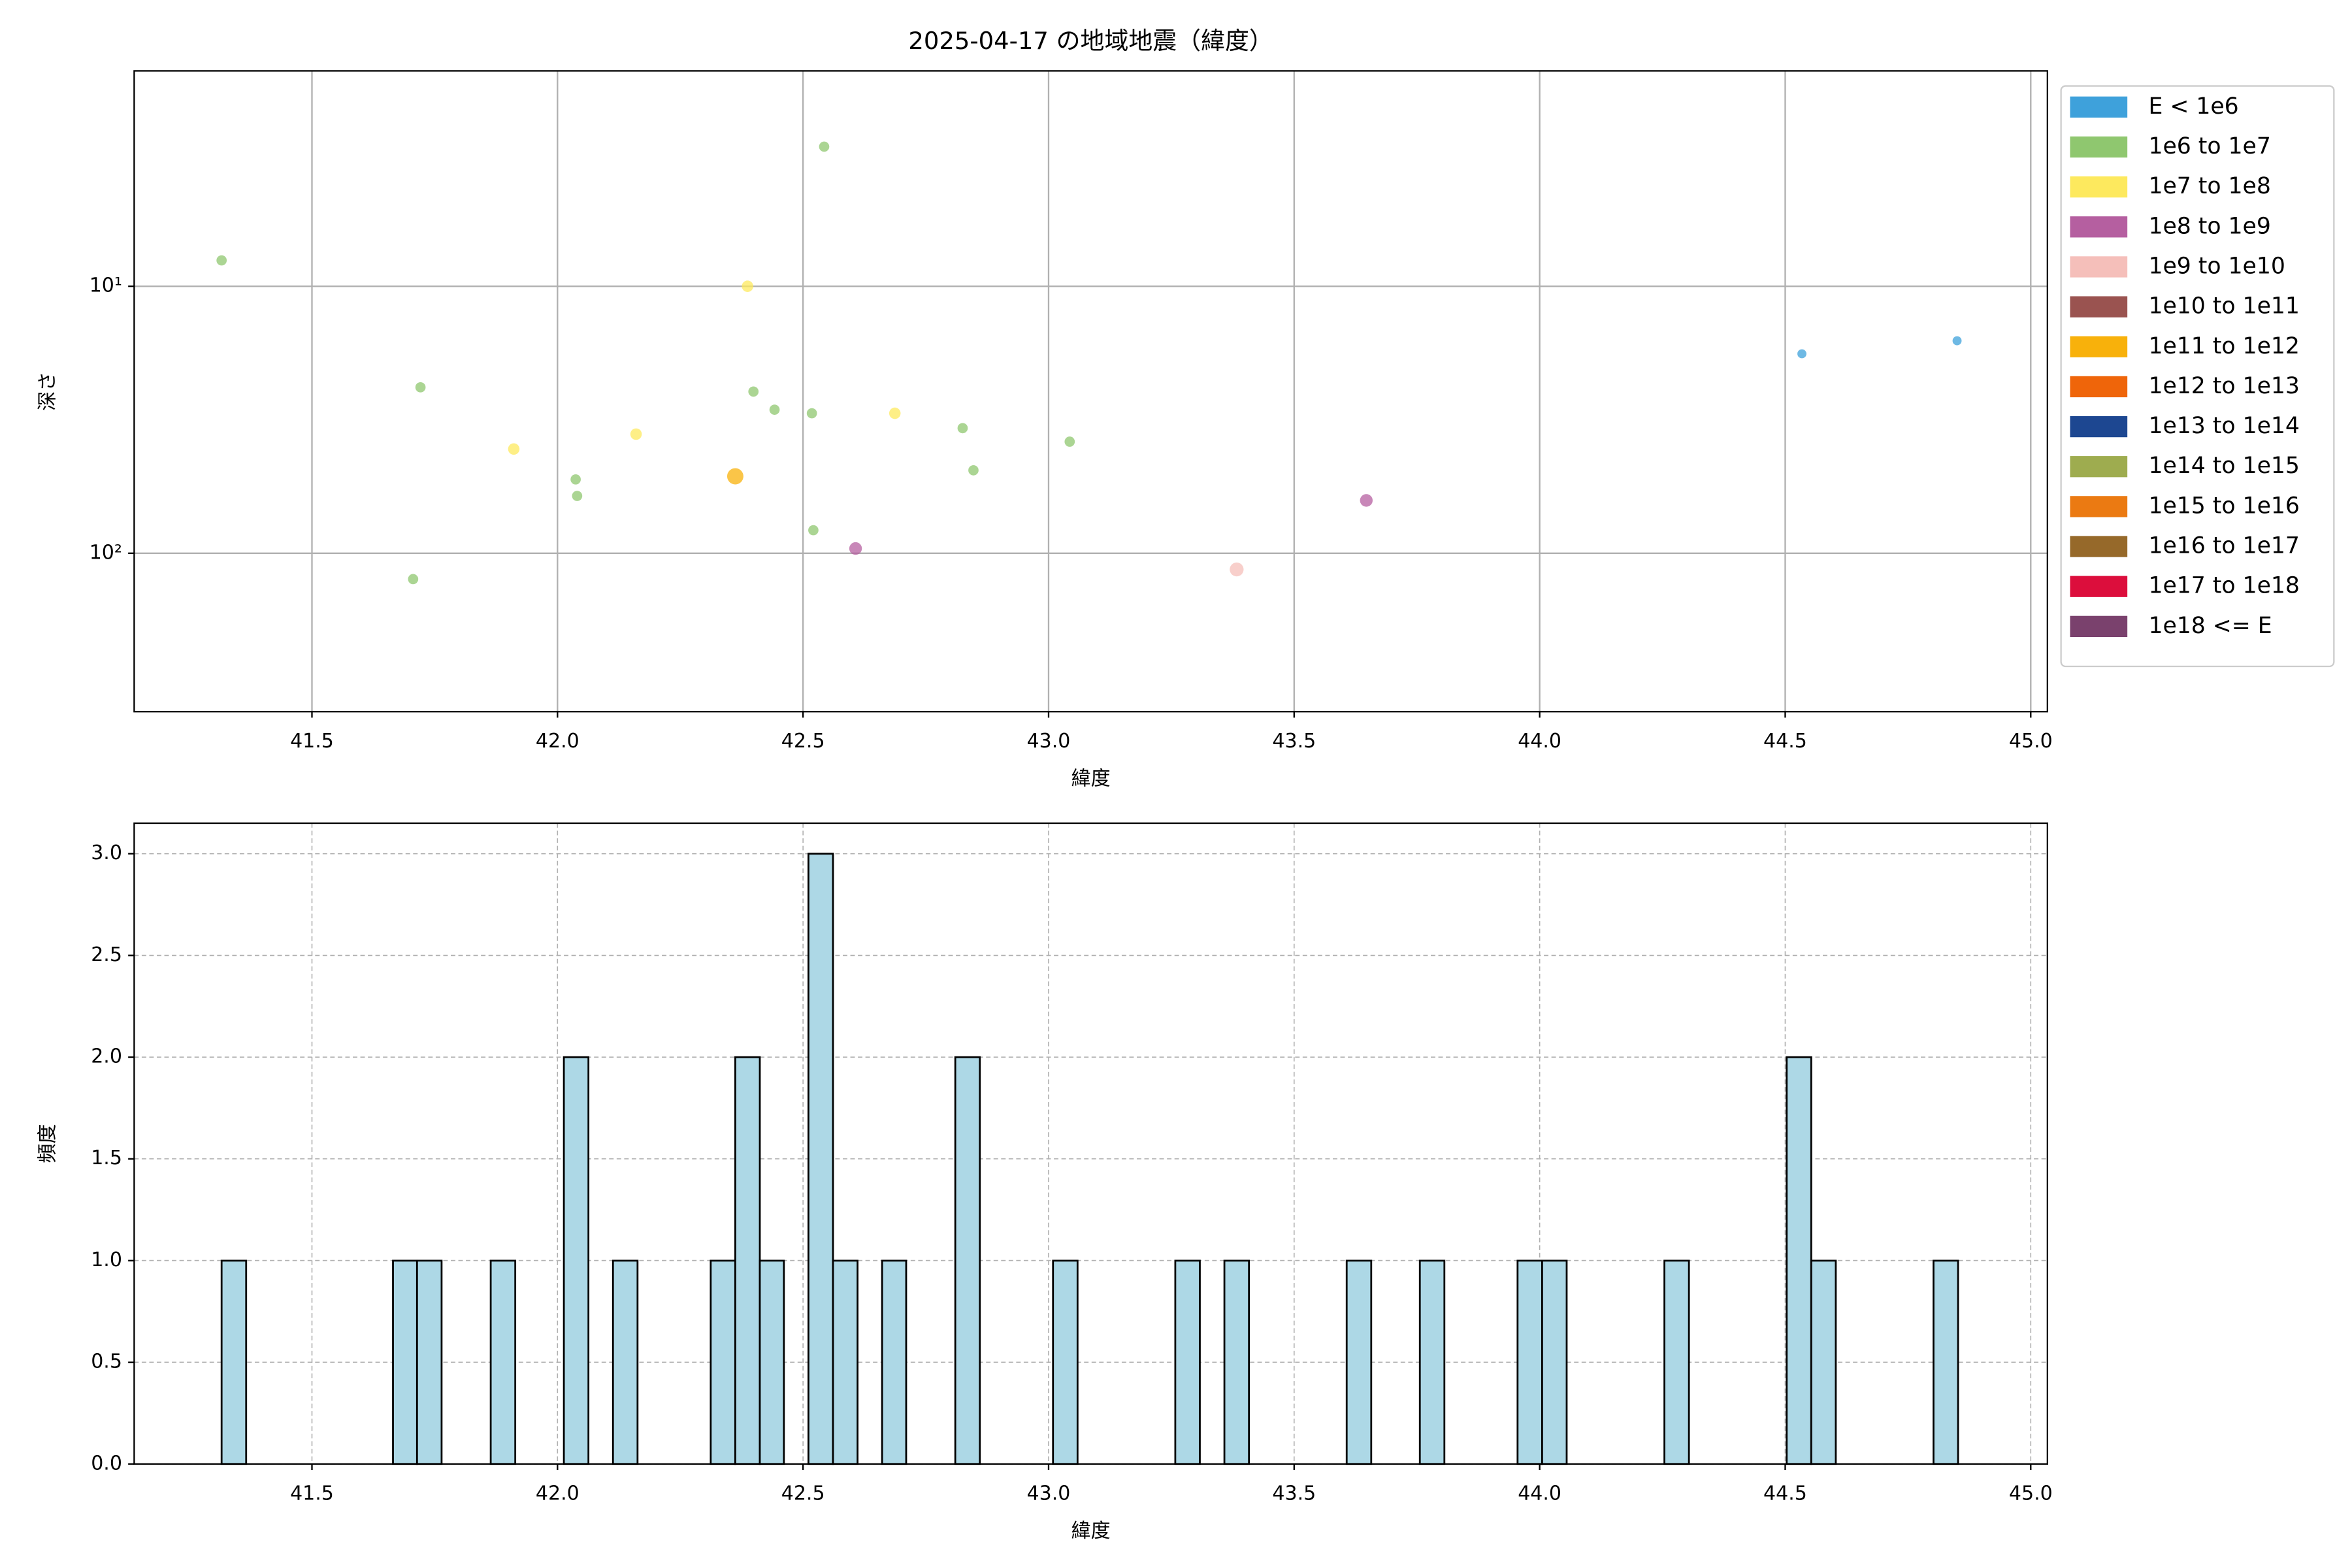 The width and height of the screenshot is (2352, 1568). I want to click on y-tick-label: 3.0, so click(106, 852).